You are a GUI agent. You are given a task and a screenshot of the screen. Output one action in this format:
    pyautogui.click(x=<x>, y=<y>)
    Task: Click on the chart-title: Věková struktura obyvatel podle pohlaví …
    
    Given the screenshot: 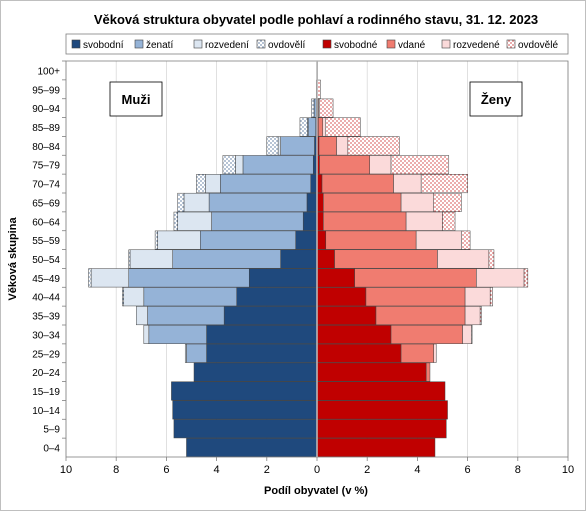 What is the action you would take?
    pyautogui.click(x=316, y=19)
    